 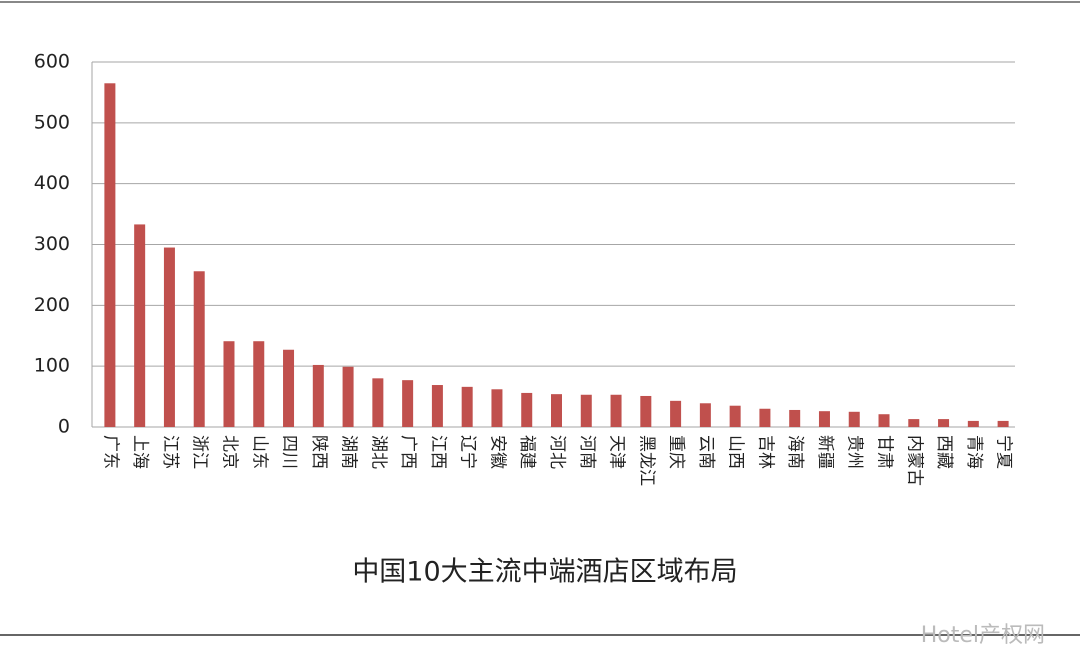 What do you see at coordinates (706, 452) in the screenshot?
I see `x-tick-label: 云南` at bounding box center [706, 452].